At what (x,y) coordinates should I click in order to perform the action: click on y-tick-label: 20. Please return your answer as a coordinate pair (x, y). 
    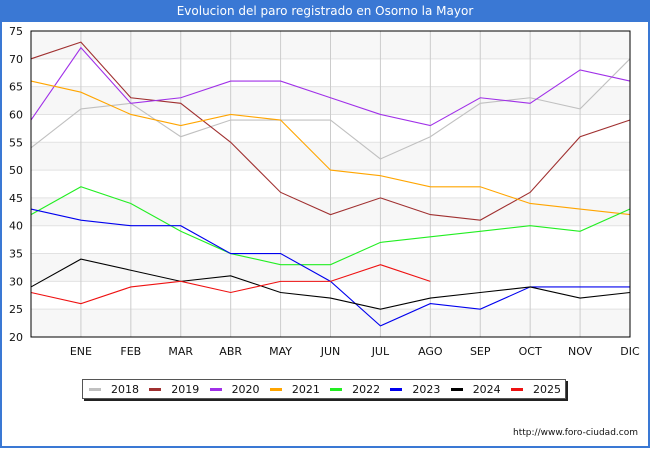
    Looking at the image, I should click on (16, 337).